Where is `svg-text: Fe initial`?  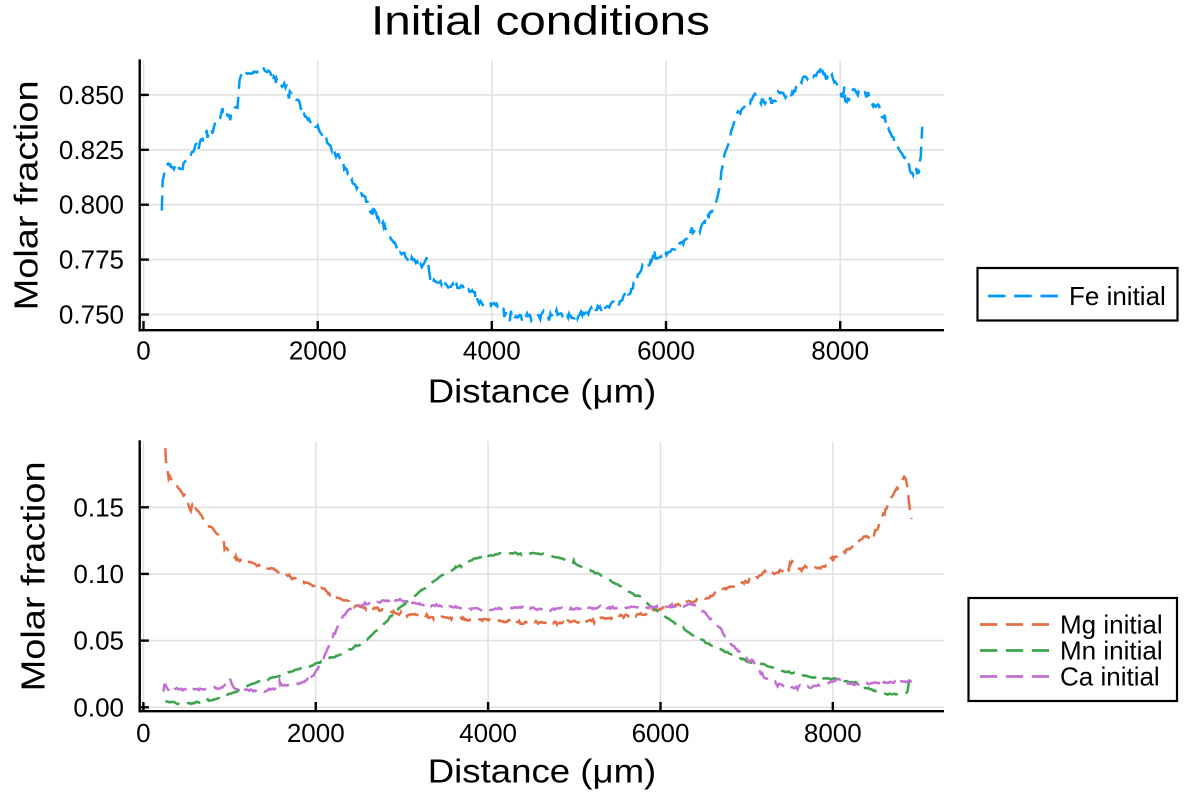
svg-text: Fe initial is located at coordinates (1117, 296).